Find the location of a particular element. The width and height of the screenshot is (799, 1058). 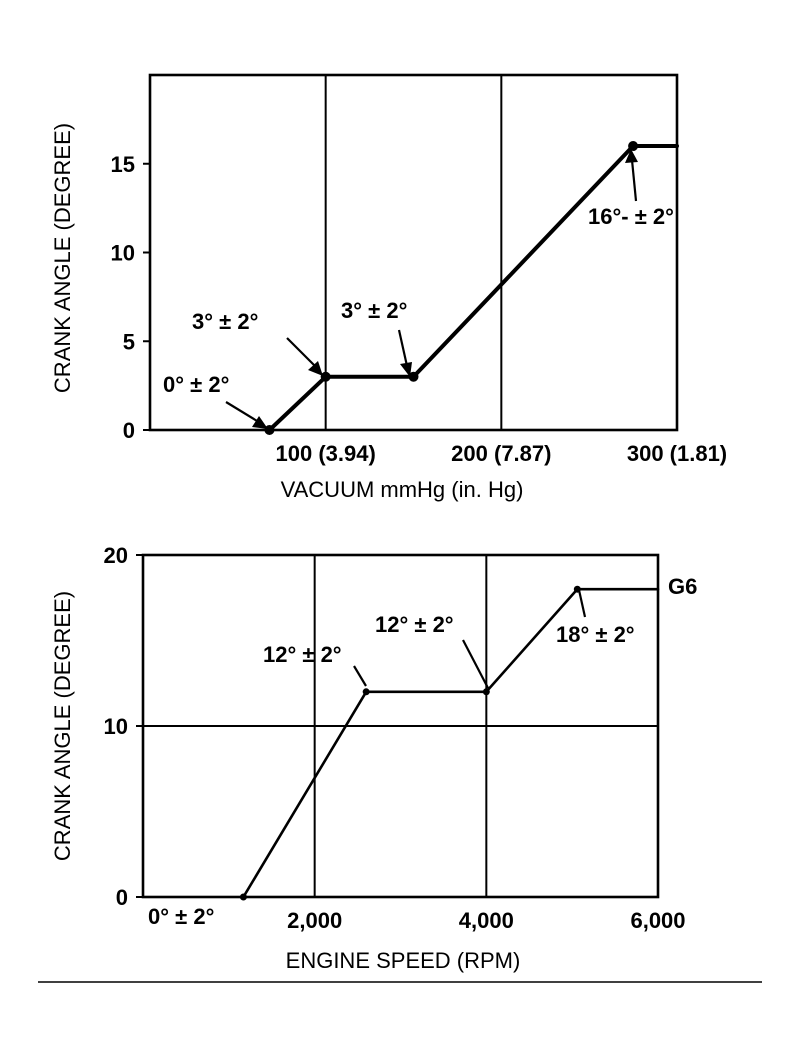

vacuum-annotation-1: 3° ± 2° is located at coordinates (225, 321).